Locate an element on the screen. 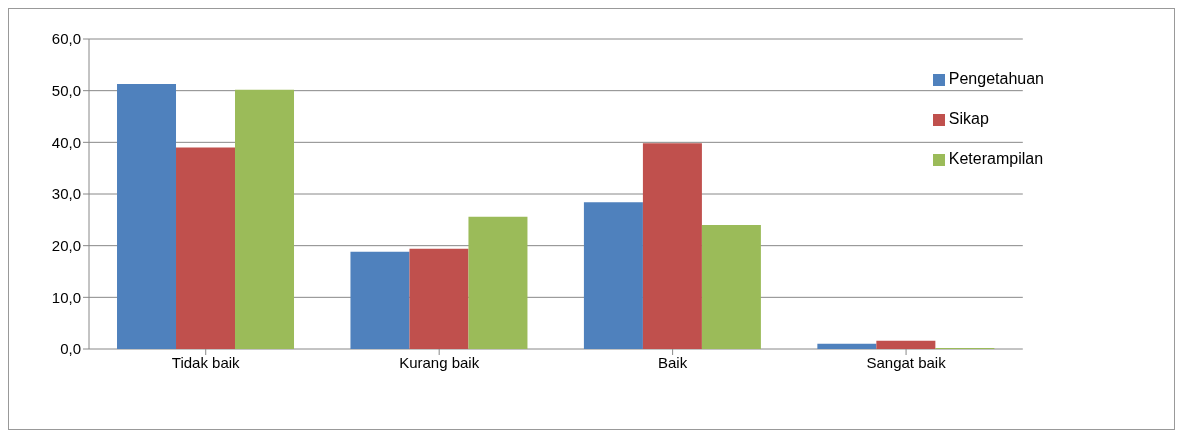  y-tick-label: 0,0 is located at coordinates (70, 349).